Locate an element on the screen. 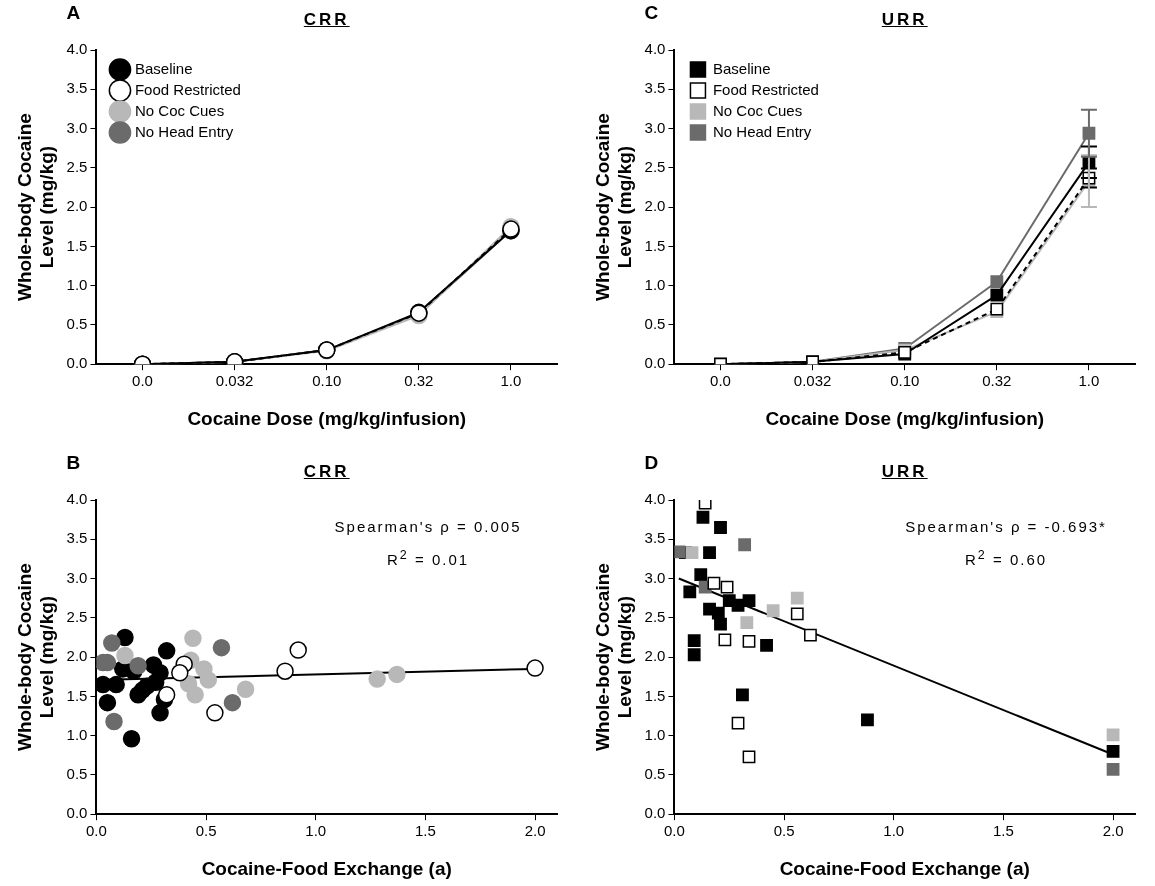  text: A is located at coordinates (73, 13).